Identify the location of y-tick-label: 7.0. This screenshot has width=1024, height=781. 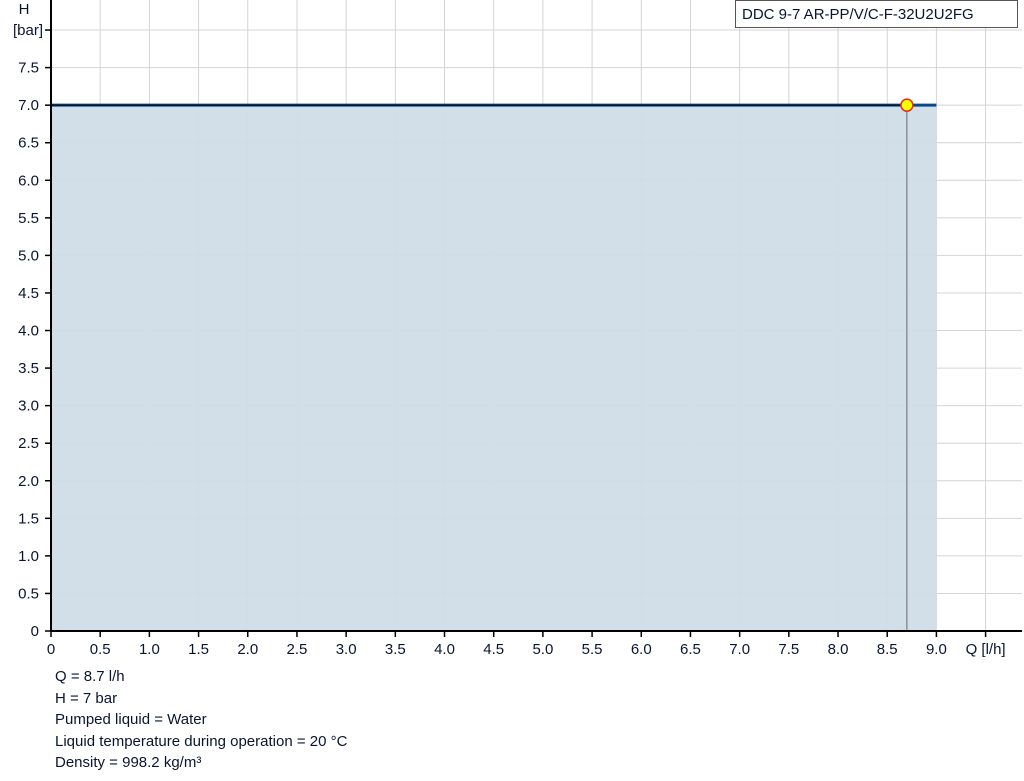
(28, 105).